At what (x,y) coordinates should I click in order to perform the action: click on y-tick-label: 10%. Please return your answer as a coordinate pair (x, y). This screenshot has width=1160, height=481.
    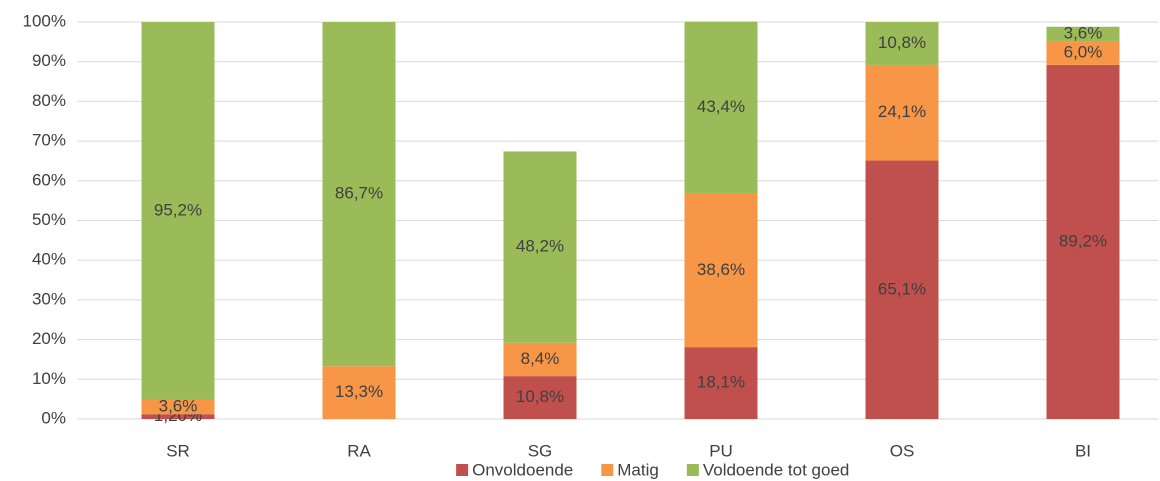
    Looking at the image, I should click on (49, 378).